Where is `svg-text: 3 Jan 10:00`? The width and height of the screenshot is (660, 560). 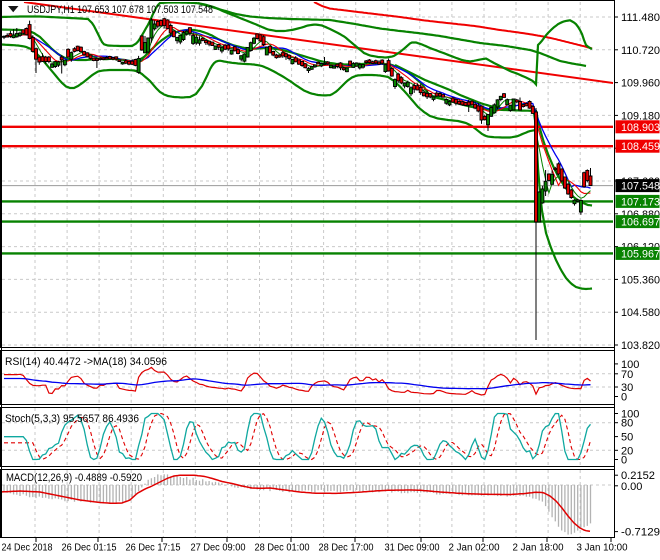 svg-text: 3 Jan 10:00 is located at coordinates (602, 548).